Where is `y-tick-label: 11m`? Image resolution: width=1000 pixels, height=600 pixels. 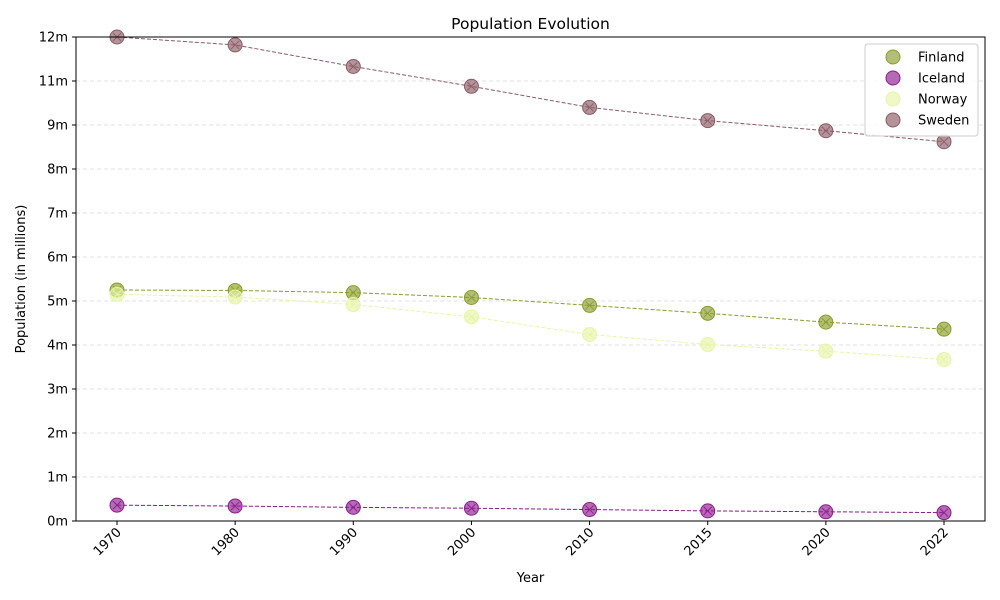
y-tick-label: 11m is located at coordinates (53, 82).